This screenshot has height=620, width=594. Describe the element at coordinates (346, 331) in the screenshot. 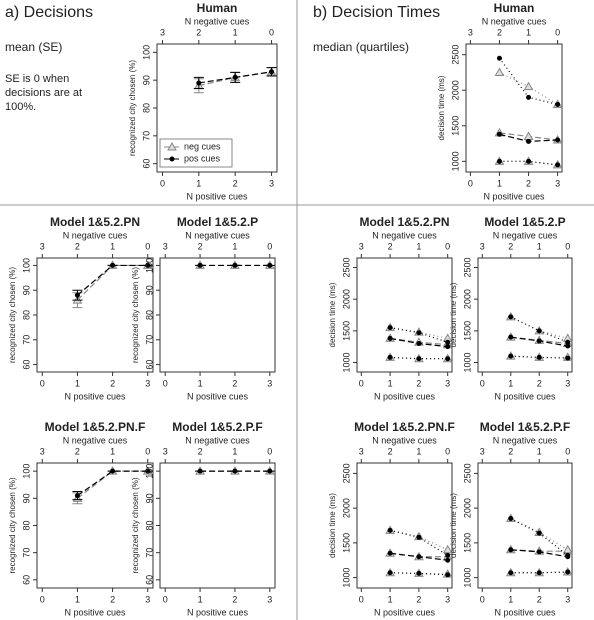

I see `y-tick-label: 1500` at that location.